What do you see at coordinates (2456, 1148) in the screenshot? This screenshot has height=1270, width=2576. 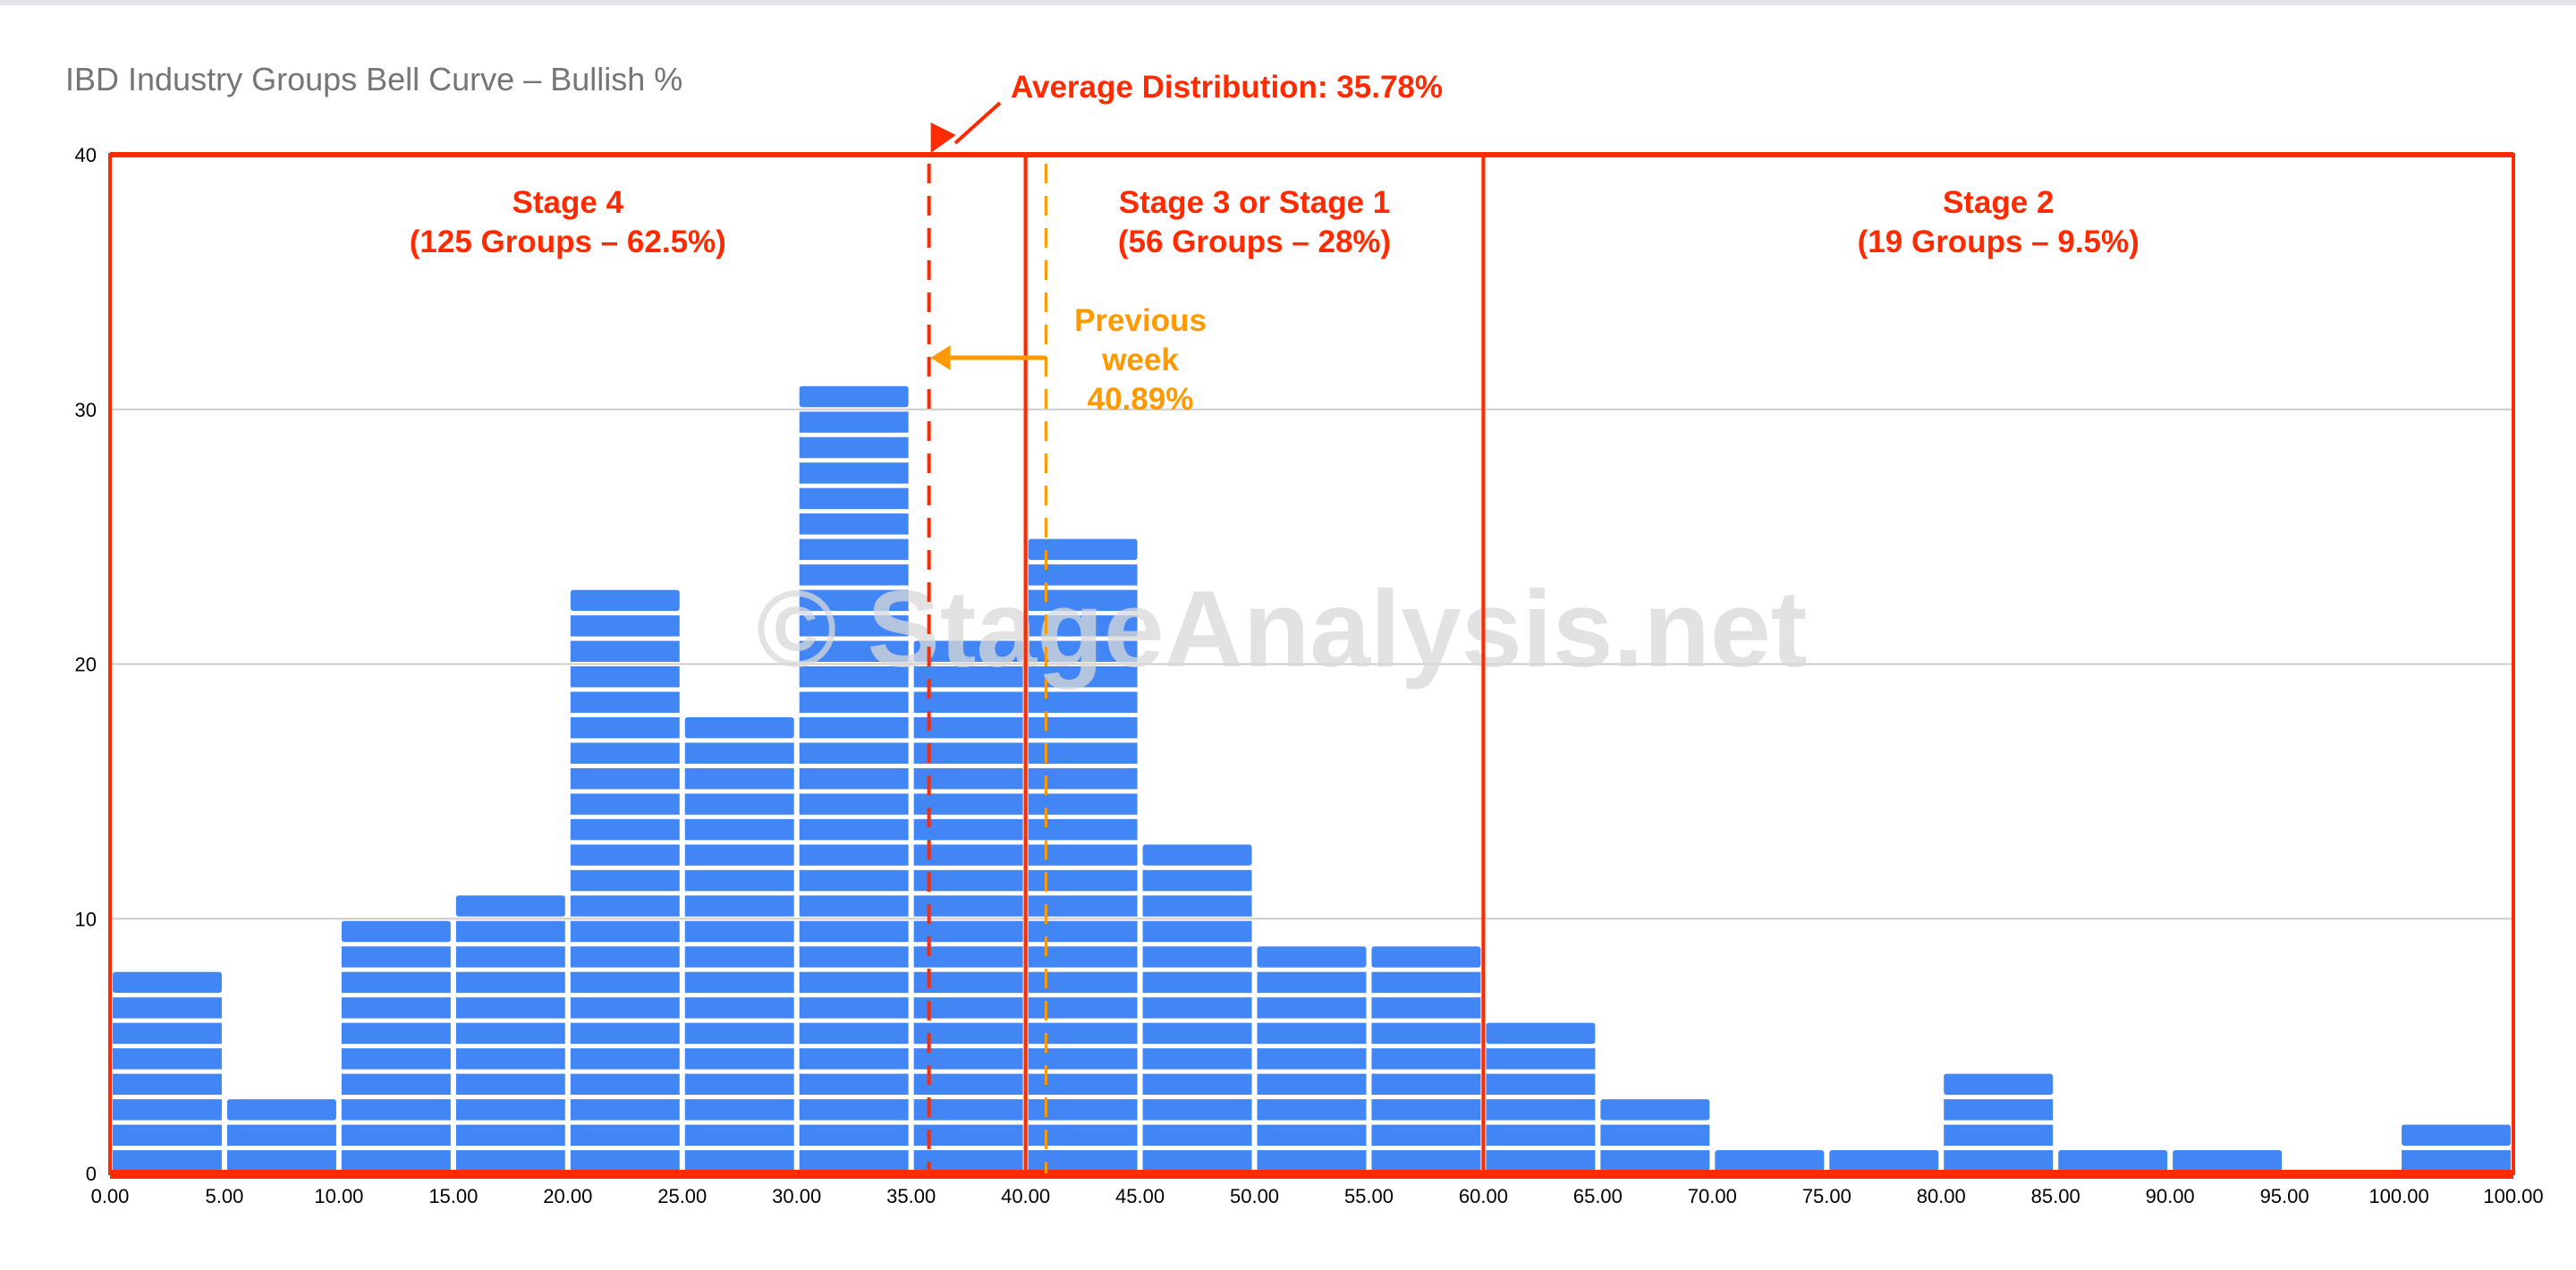 I see `bar-100.00` at bounding box center [2456, 1148].